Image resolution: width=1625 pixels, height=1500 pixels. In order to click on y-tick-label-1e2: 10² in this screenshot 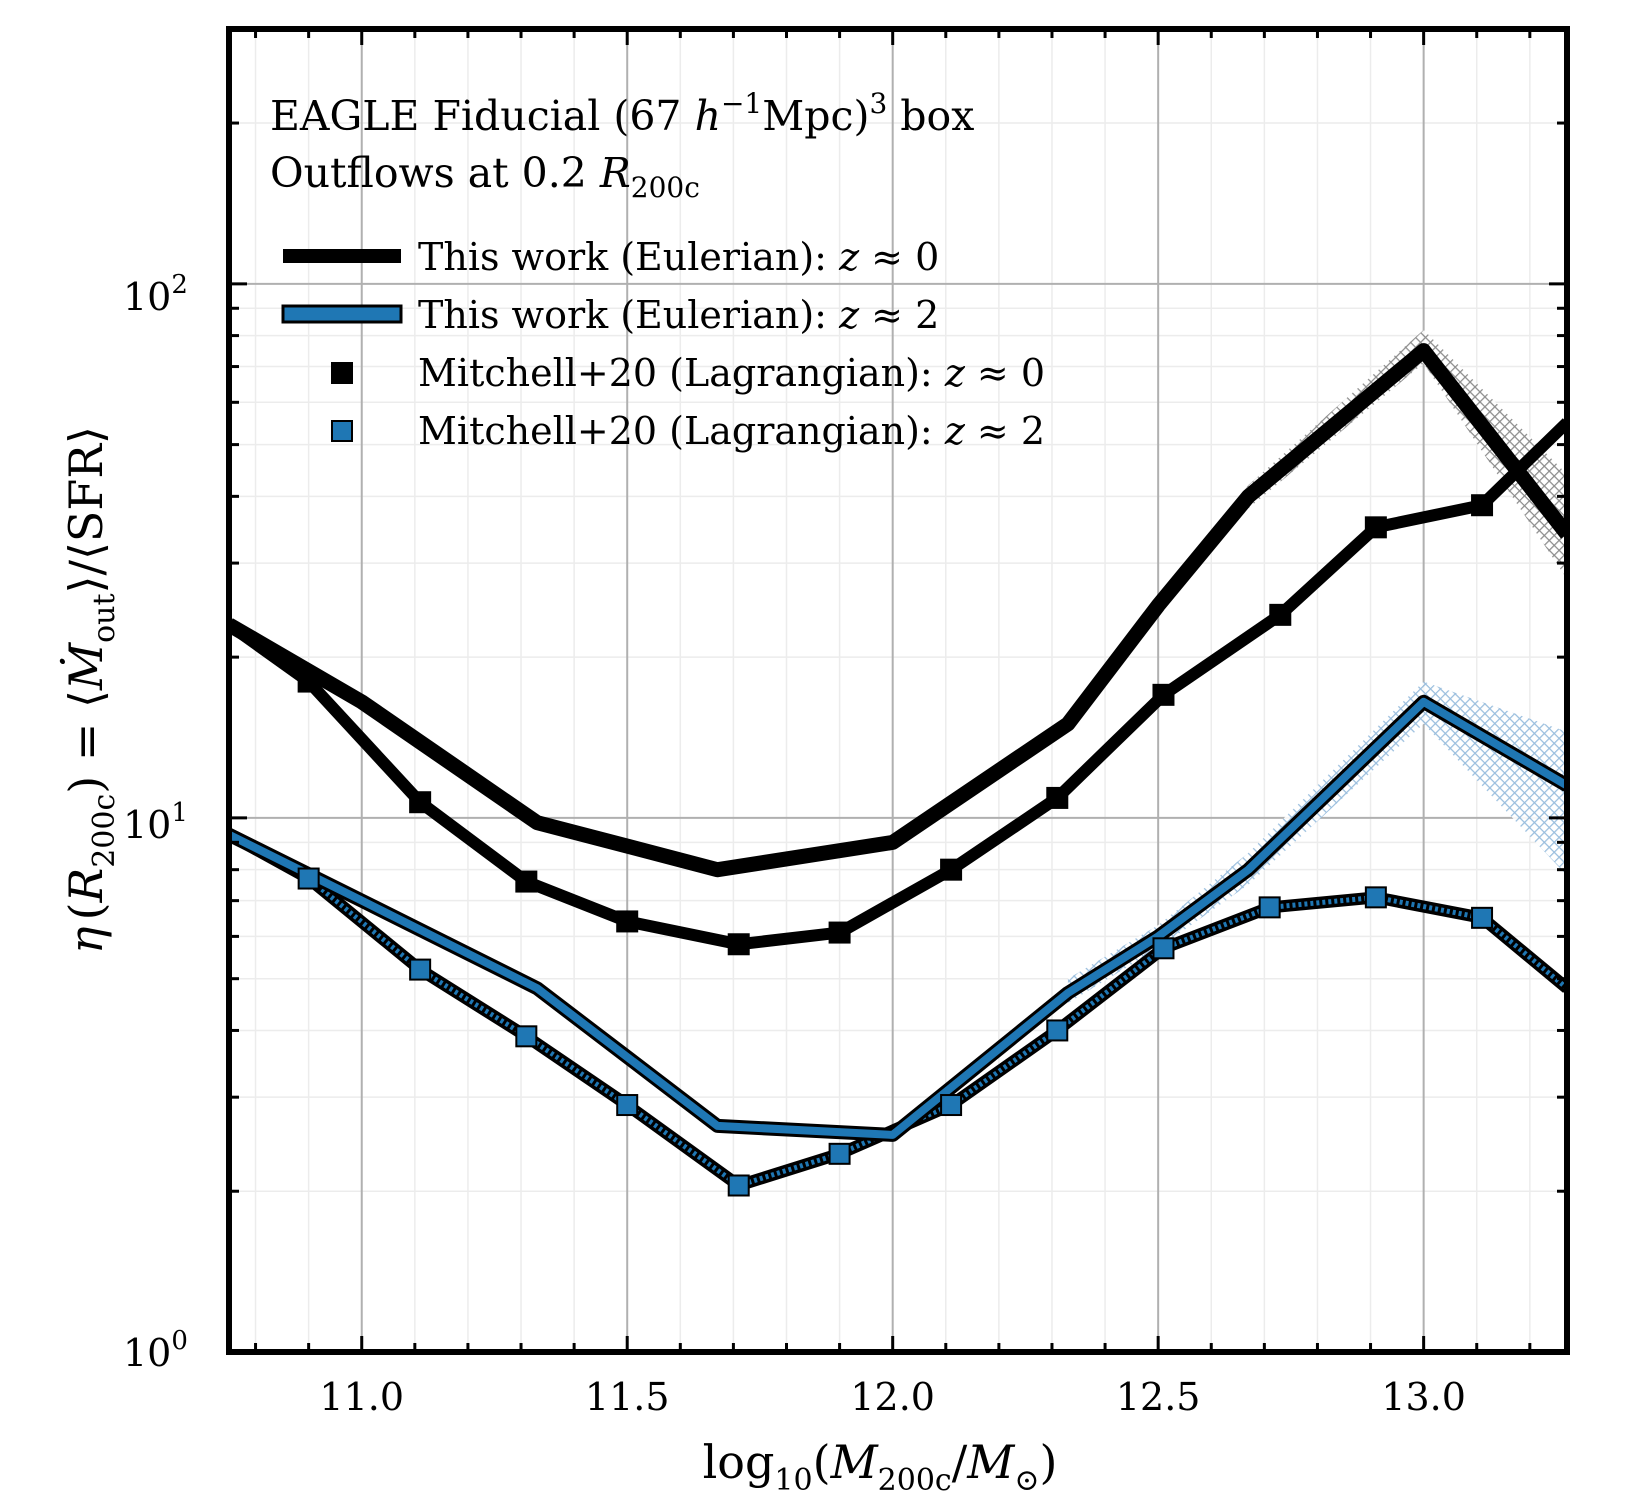, I will do `click(155, 294)`.